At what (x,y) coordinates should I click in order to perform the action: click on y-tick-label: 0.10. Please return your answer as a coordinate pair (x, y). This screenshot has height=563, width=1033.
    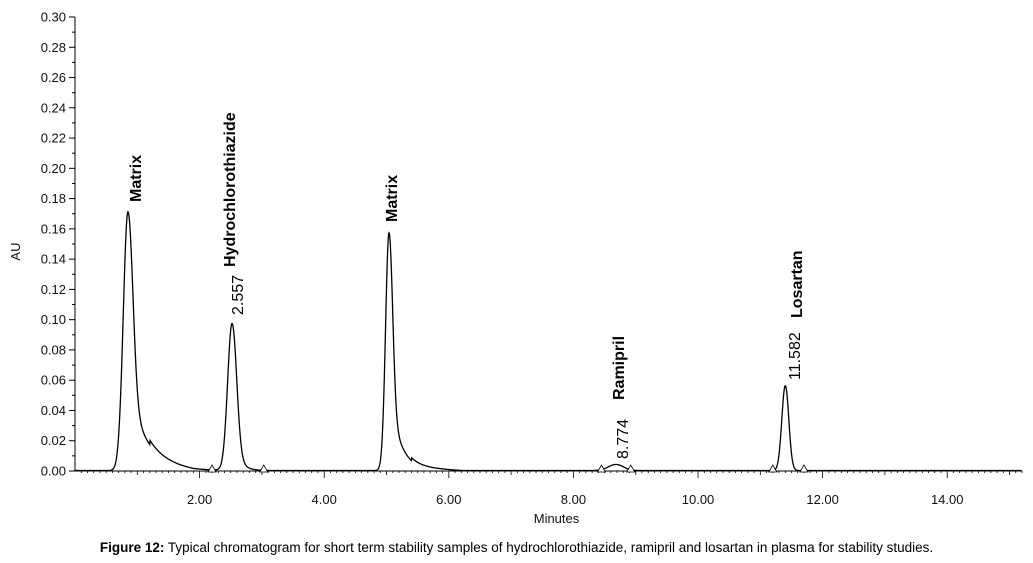
    Looking at the image, I should click on (53, 319).